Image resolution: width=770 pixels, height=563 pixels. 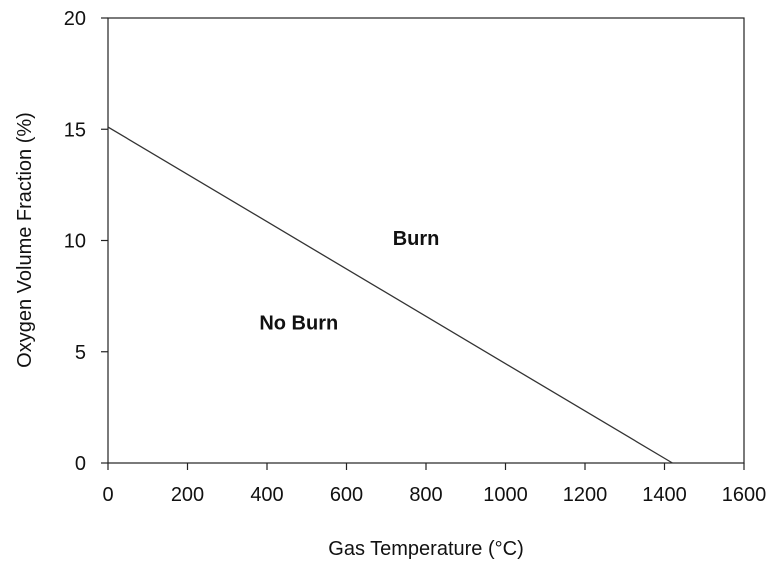 I want to click on x-tick-label: 1600, so click(x=744, y=495).